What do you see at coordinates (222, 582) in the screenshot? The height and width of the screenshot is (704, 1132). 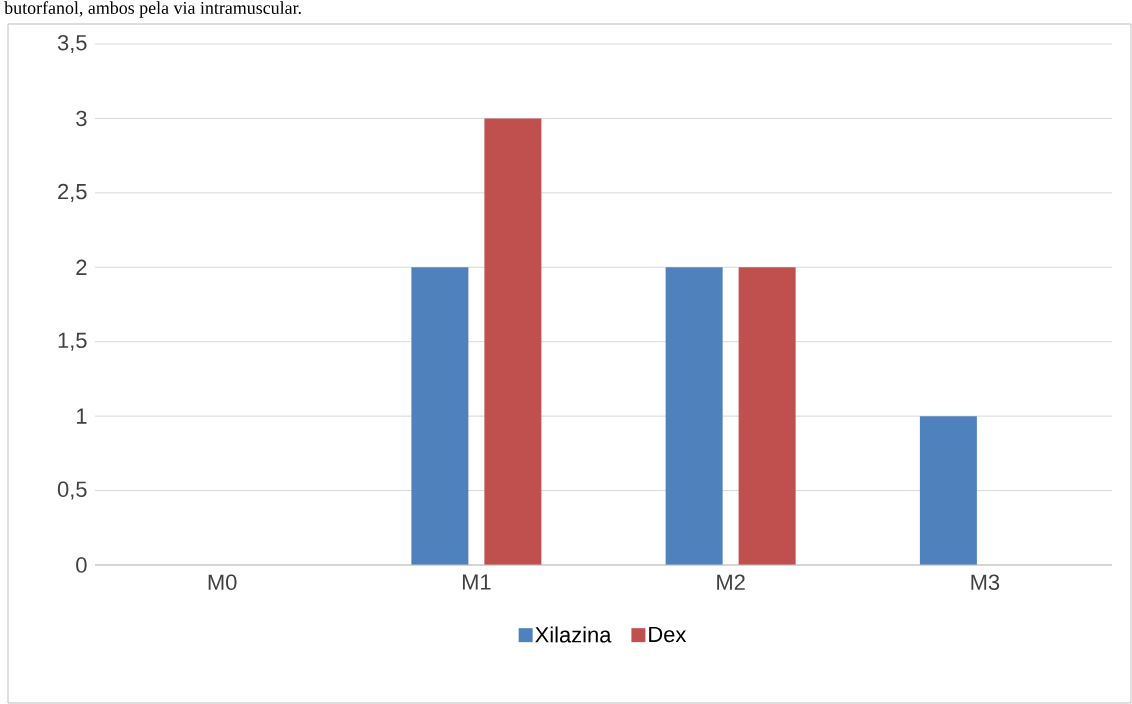 I see `x-tick-label: M0` at bounding box center [222, 582].